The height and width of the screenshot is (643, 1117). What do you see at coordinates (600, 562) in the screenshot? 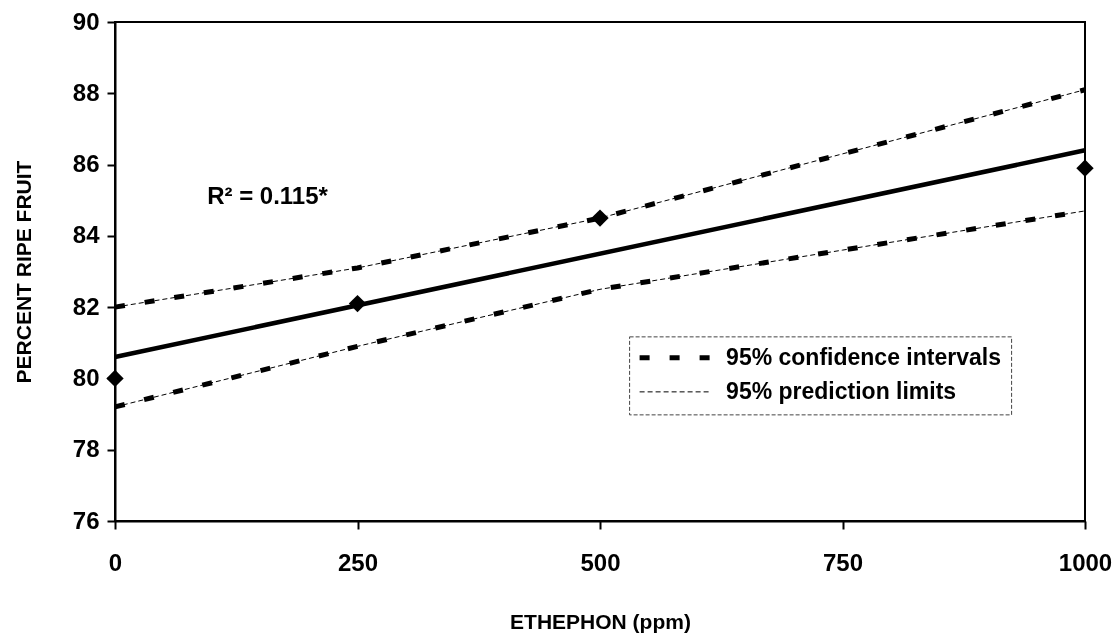
I see `x-tick-label: 500` at bounding box center [600, 562].